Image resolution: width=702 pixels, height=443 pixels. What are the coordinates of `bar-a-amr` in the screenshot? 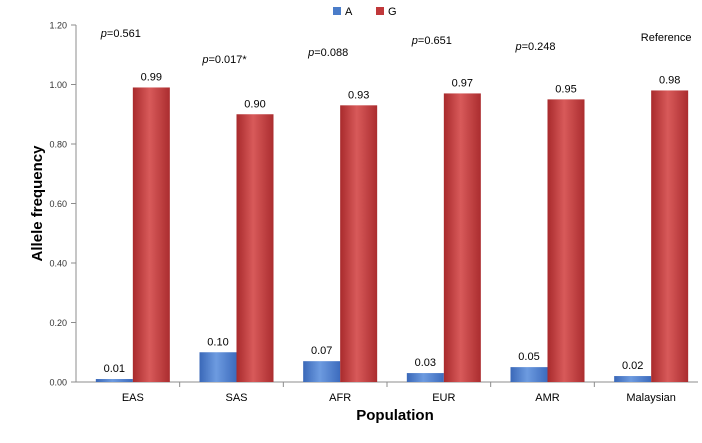 It's located at (529, 374).